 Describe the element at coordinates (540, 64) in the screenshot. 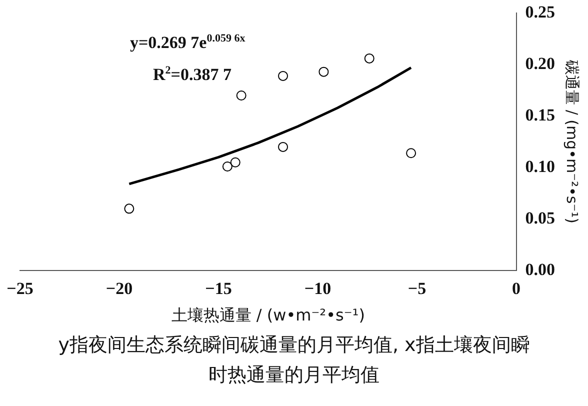

I see `y-tick-label: 0.20` at that location.